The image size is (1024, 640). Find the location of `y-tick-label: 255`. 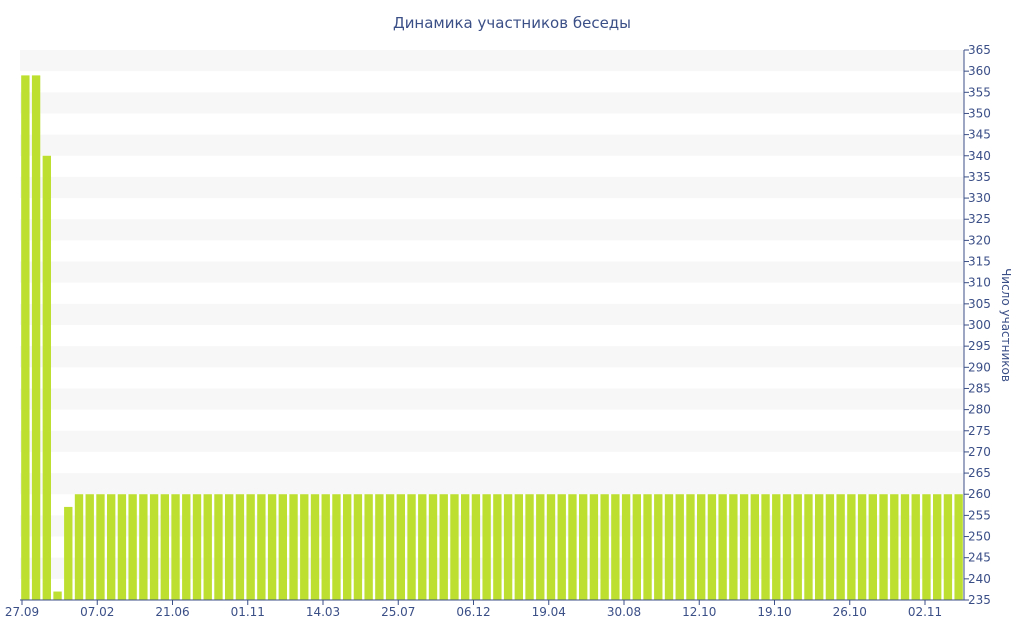

y-tick-label: 255 is located at coordinates (979, 515).